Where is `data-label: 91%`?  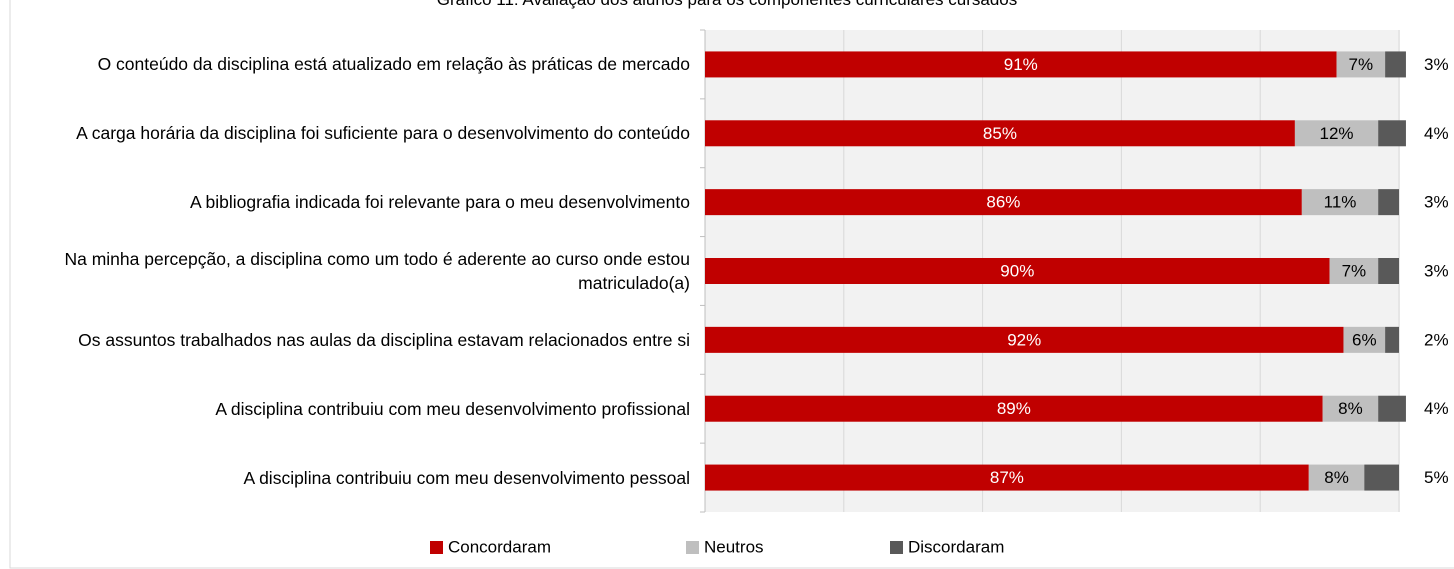 data-label: 91% is located at coordinates (1021, 64).